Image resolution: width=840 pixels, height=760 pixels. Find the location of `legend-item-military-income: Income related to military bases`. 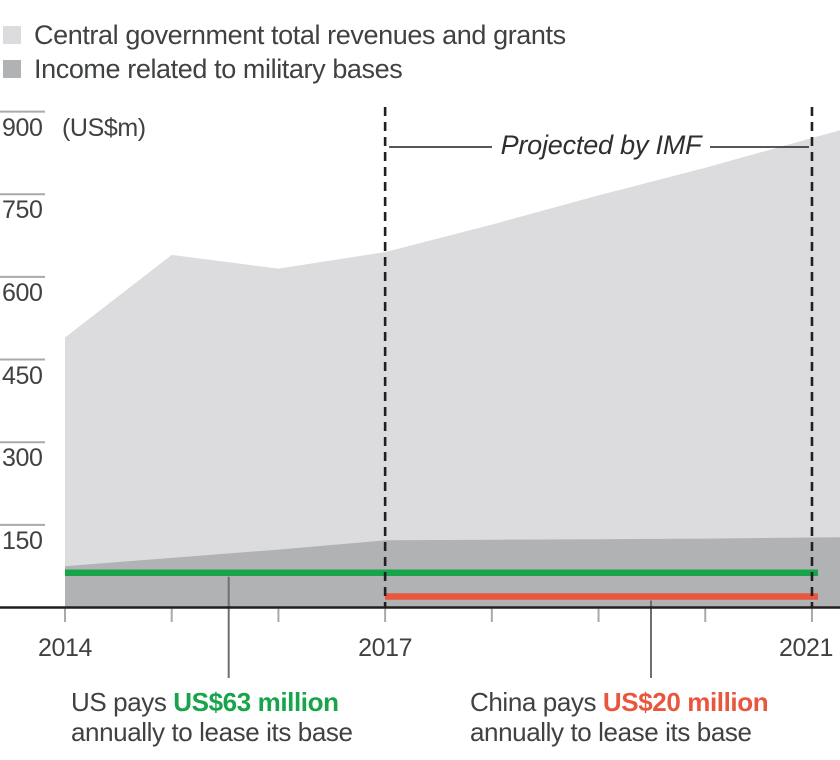

legend-item-military-income: Income related to military bases is located at coordinates (284, 69).